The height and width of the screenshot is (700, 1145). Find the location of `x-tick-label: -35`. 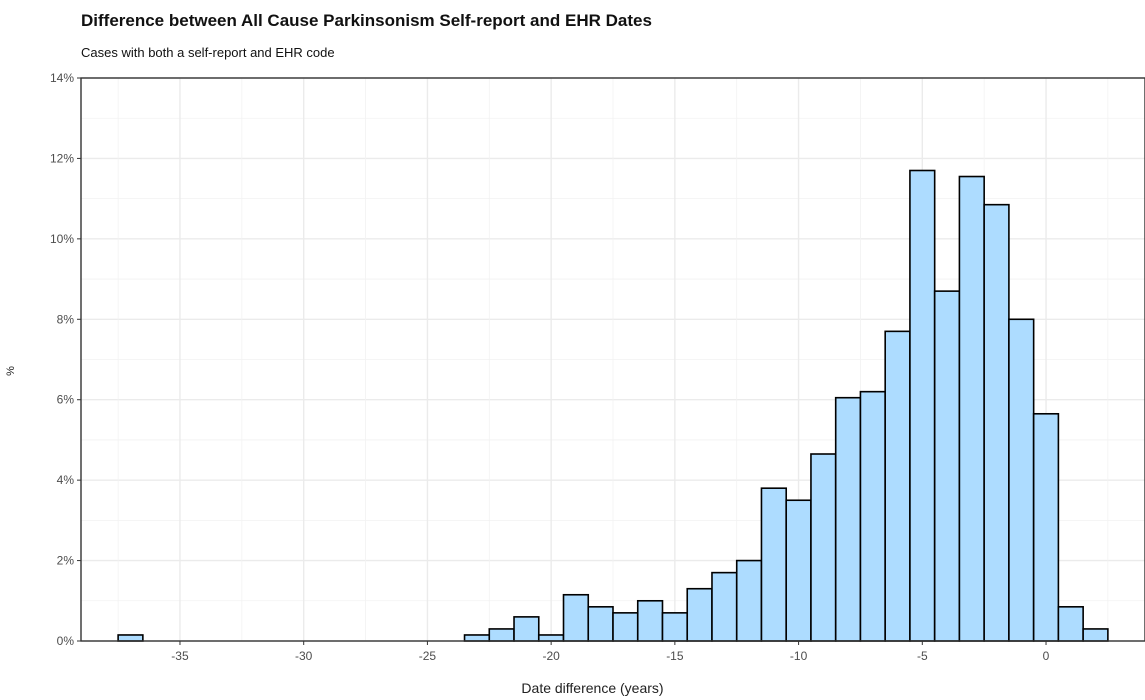

x-tick-label: -35 is located at coordinates (180, 656).